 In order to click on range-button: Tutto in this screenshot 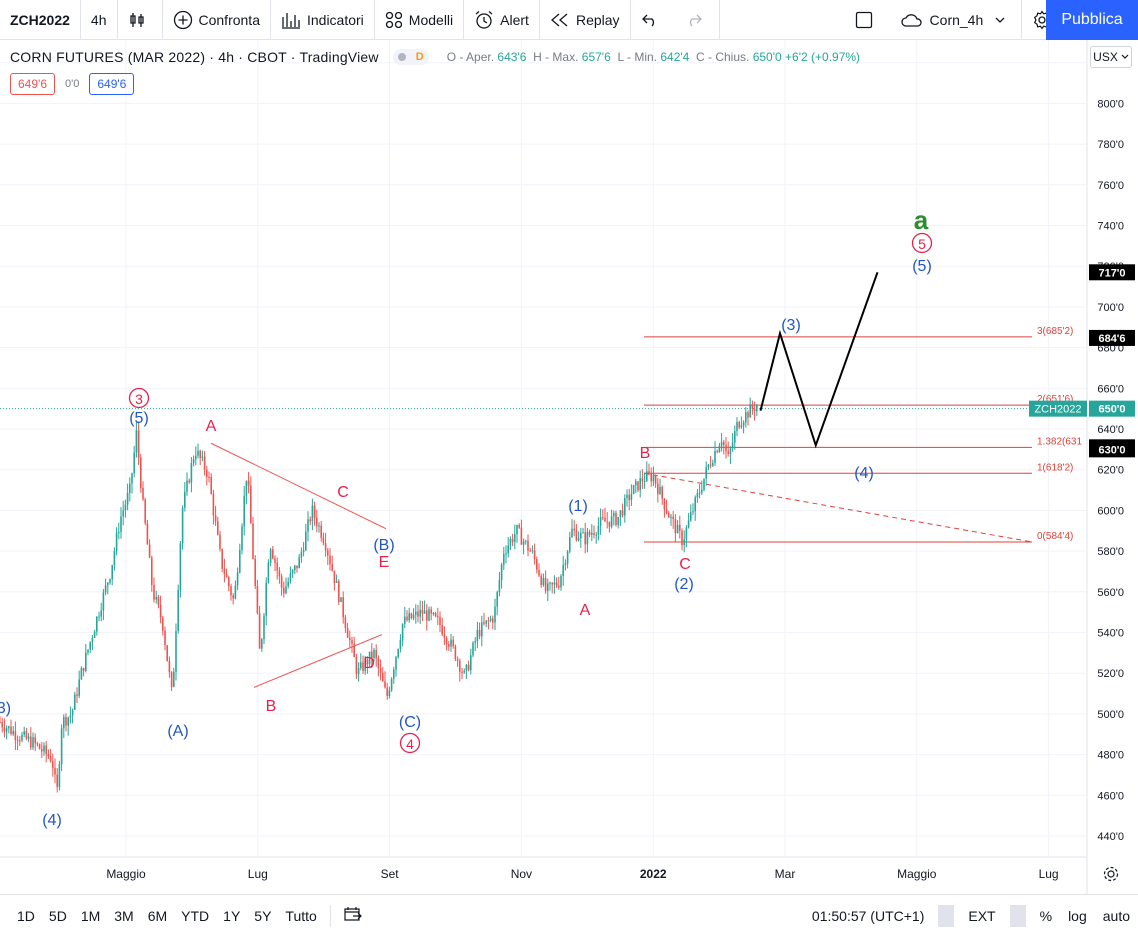, I will do `click(301, 915)`.